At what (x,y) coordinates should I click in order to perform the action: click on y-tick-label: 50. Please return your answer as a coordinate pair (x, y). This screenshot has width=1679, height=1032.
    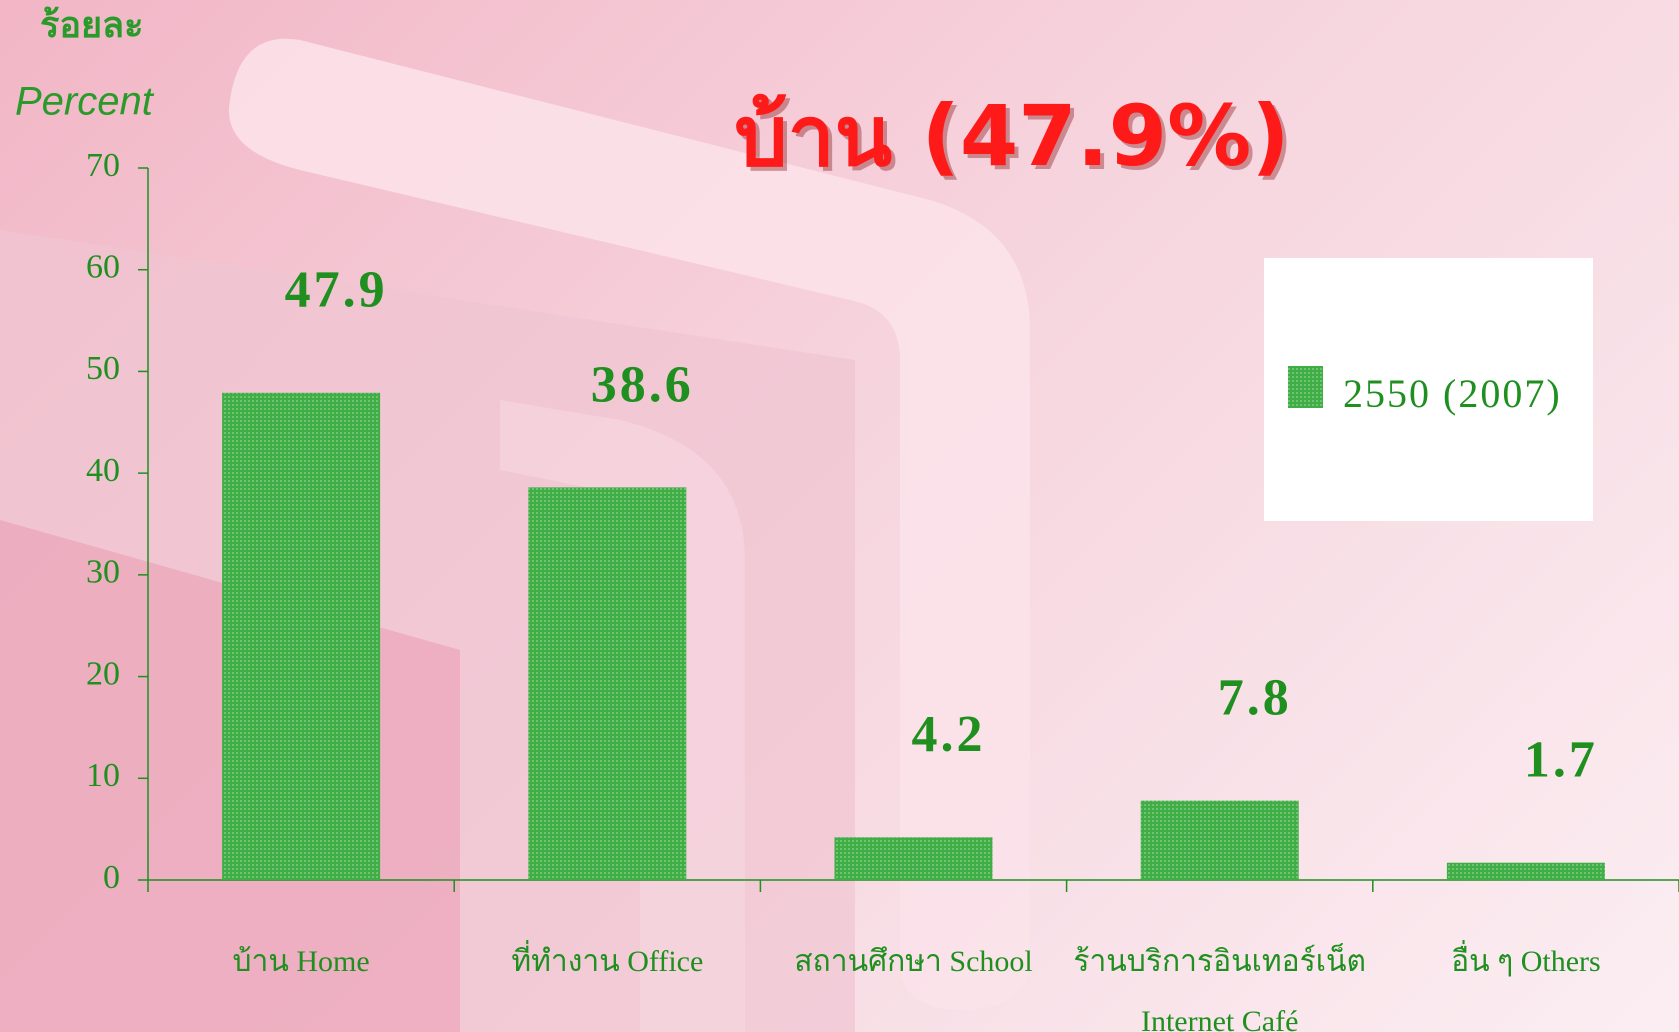
    Looking at the image, I should click on (103, 368).